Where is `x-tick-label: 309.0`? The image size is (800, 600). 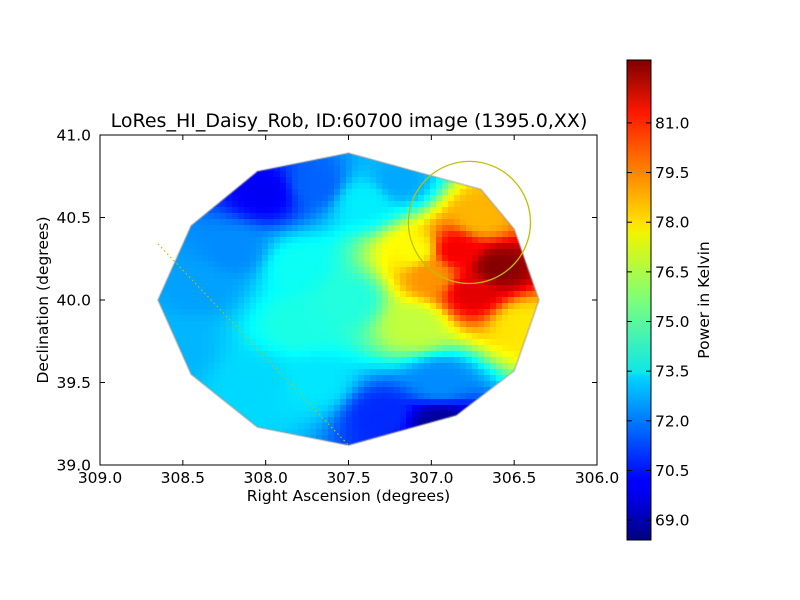
x-tick-label: 309.0 is located at coordinates (100, 478).